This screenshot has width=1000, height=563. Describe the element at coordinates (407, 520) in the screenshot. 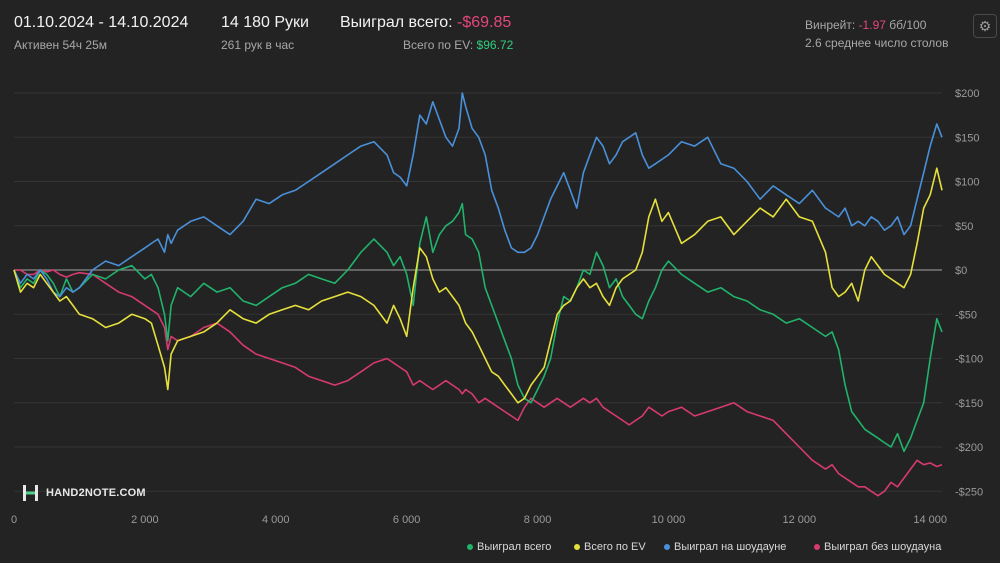

I see `x-tick-label: 6 000` at that location.